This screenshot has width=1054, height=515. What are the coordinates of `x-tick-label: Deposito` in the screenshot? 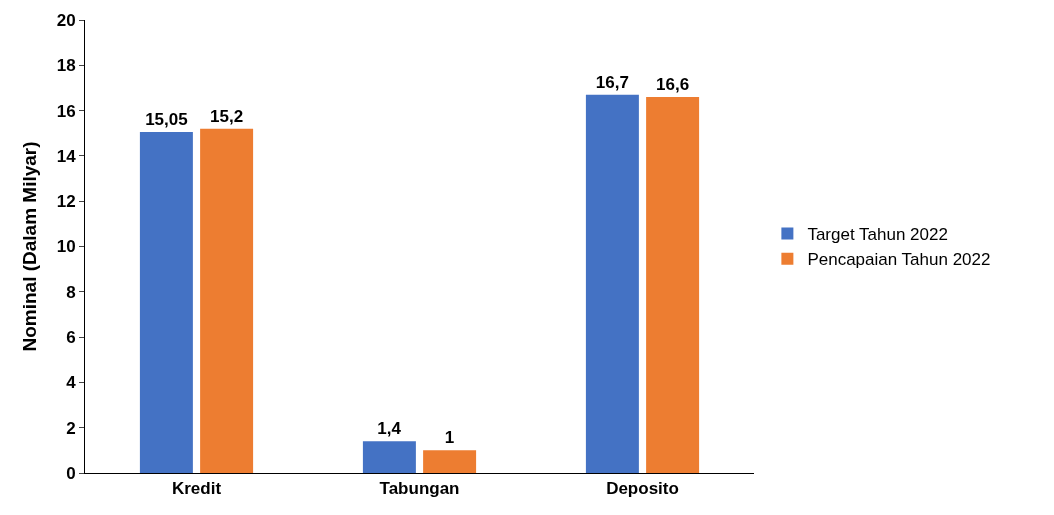 It's located at (642, 489).